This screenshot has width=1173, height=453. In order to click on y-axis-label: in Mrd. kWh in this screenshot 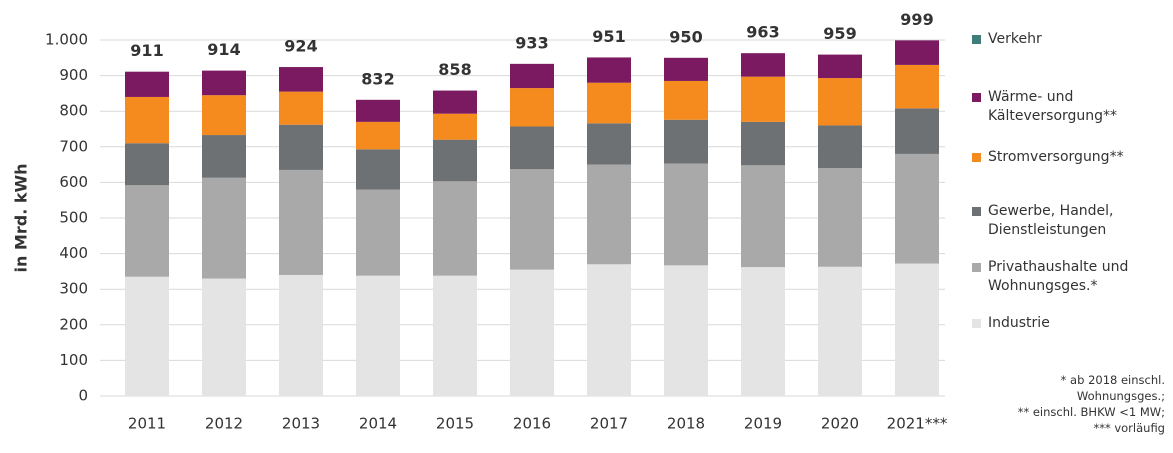, I will do `click(21, 217)`.